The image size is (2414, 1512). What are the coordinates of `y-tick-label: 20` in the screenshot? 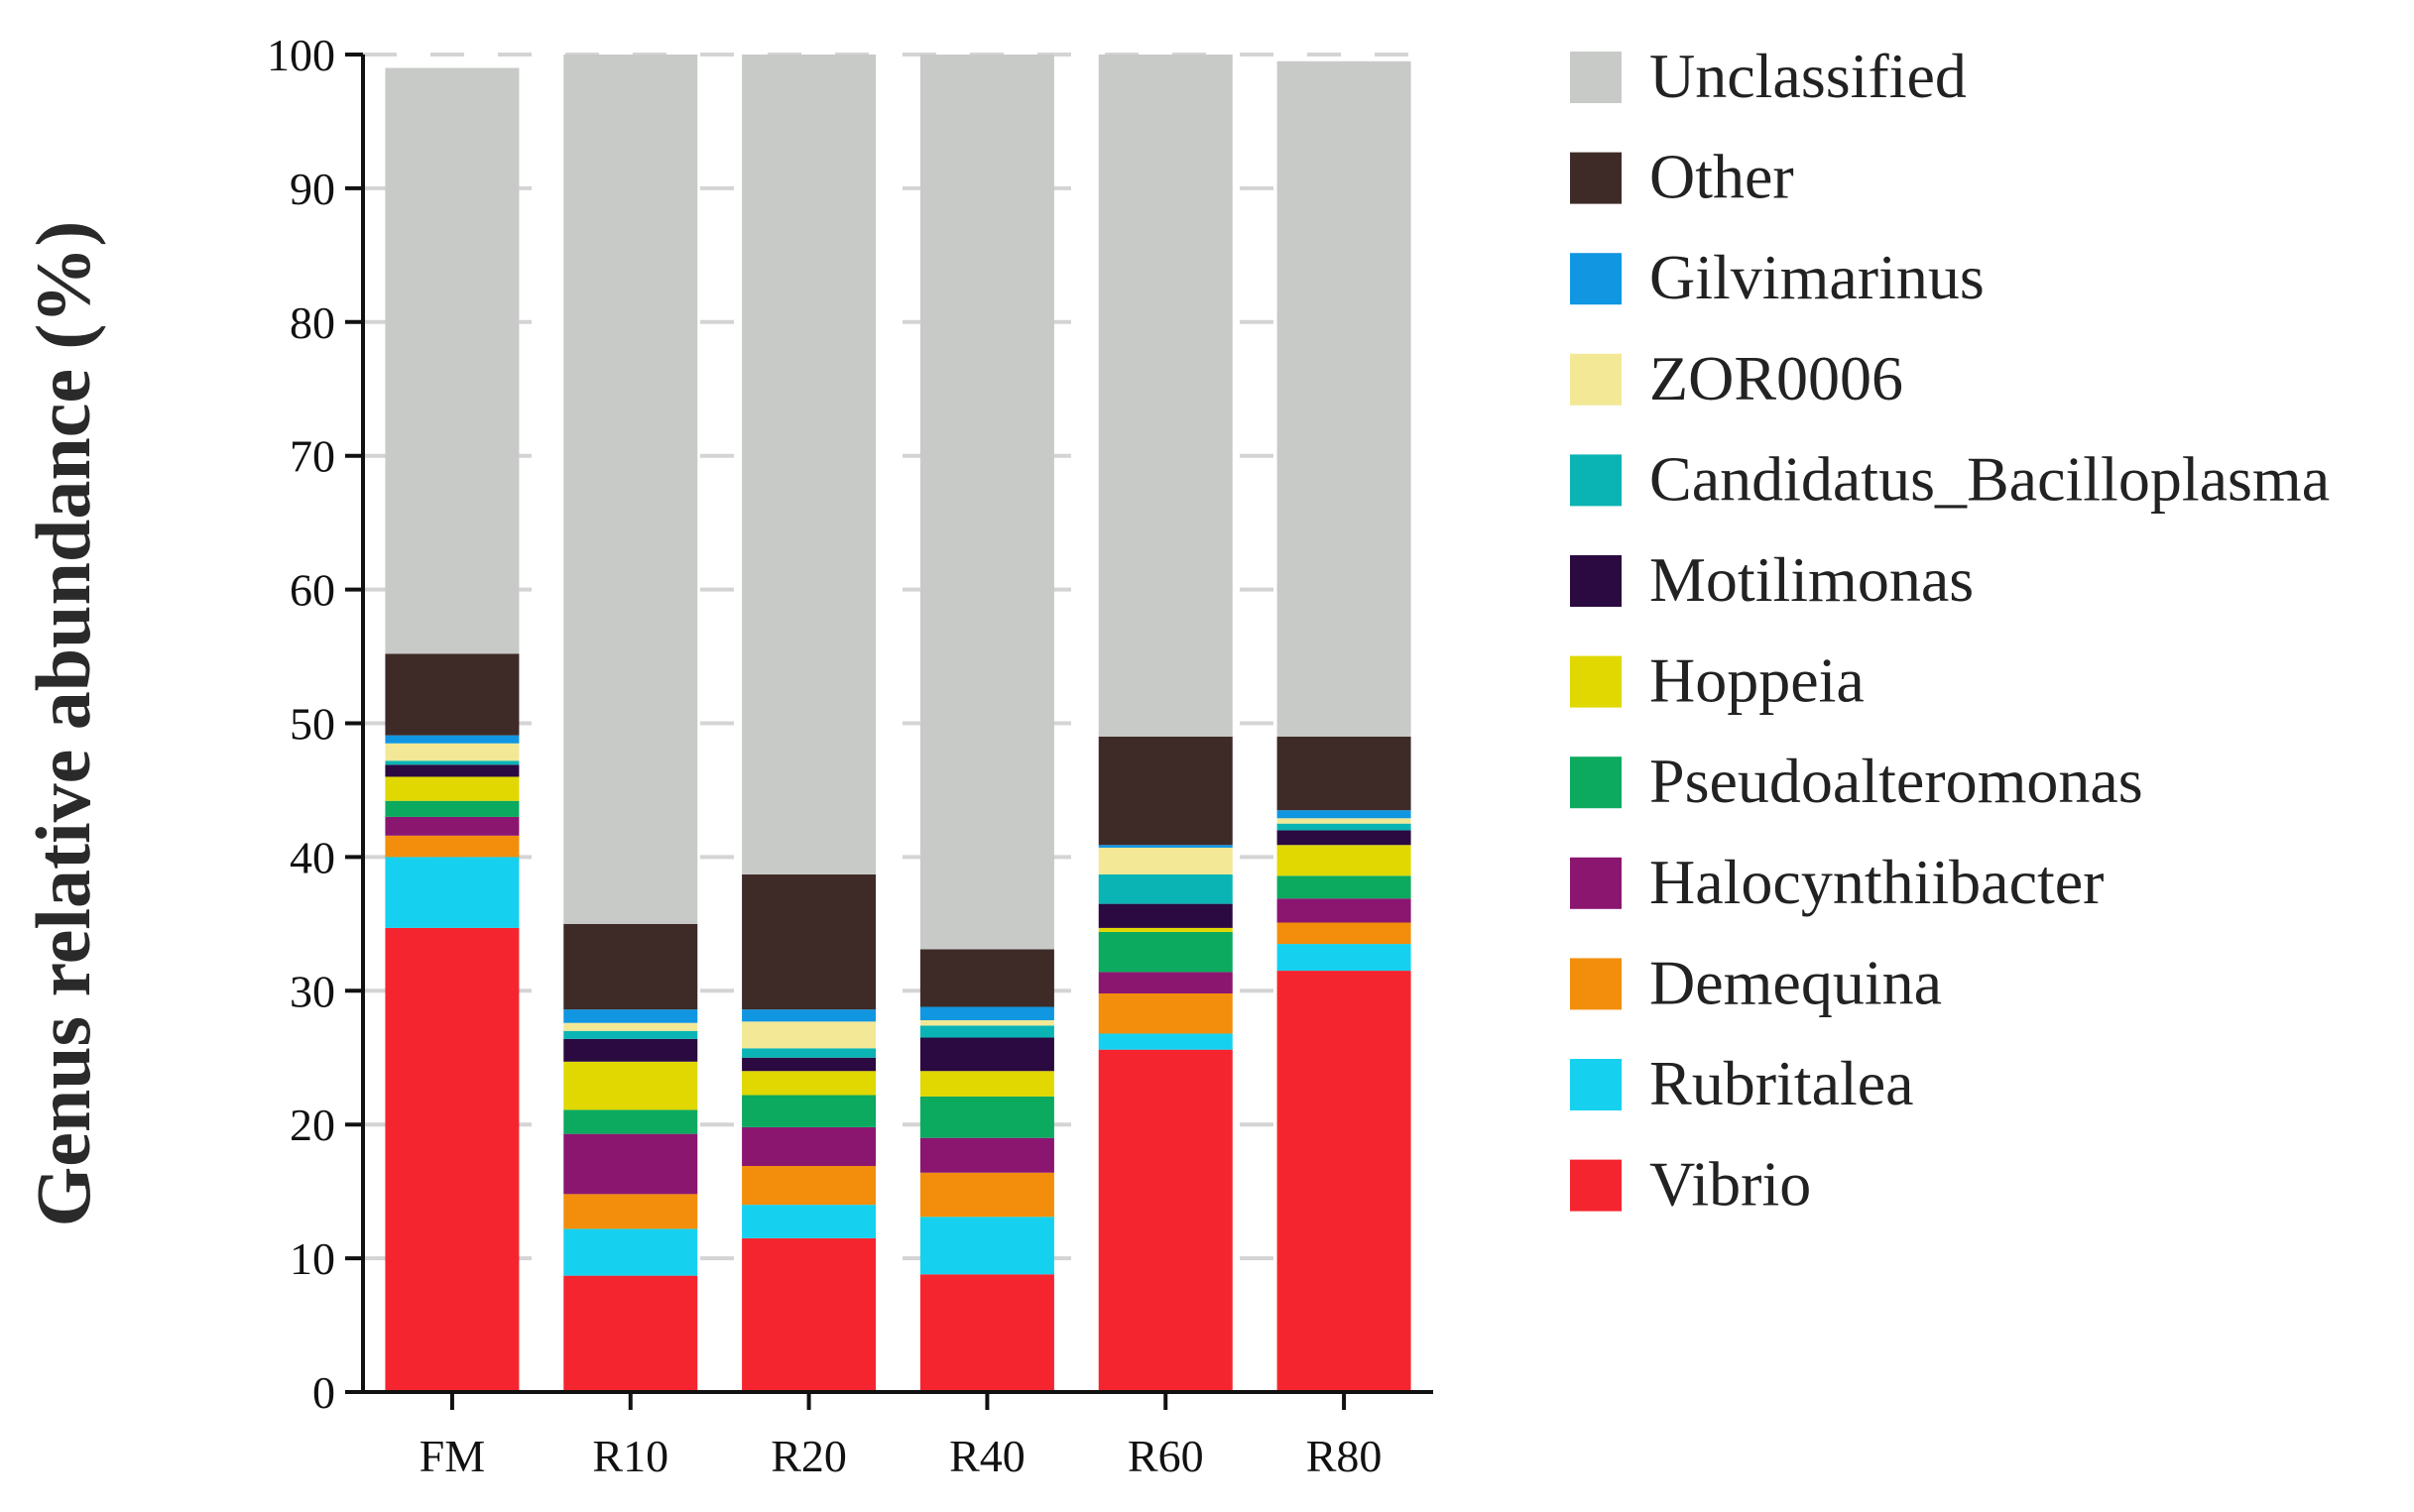 It's located at (312, 1125).